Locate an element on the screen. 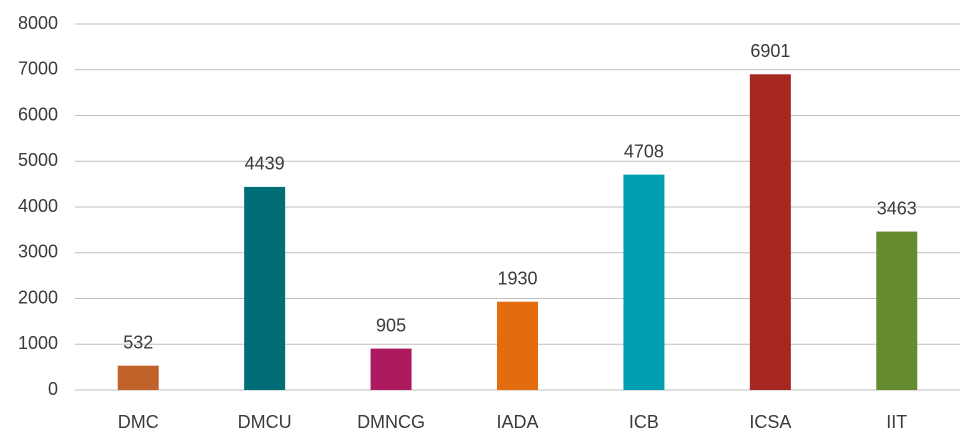 The image size is (961, 432). data-label: 3463 is located at coordinates (897, 208).